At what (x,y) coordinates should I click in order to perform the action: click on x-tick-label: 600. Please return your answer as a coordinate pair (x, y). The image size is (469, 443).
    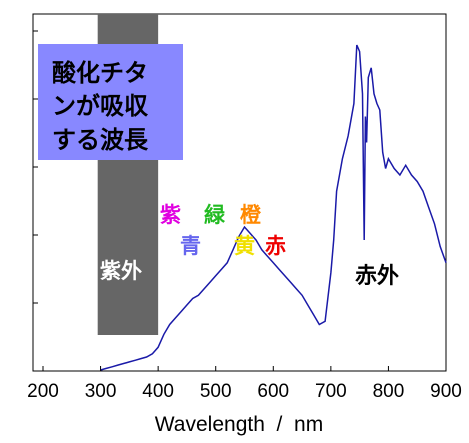
    Looking at the image, I should click on (273, 391).